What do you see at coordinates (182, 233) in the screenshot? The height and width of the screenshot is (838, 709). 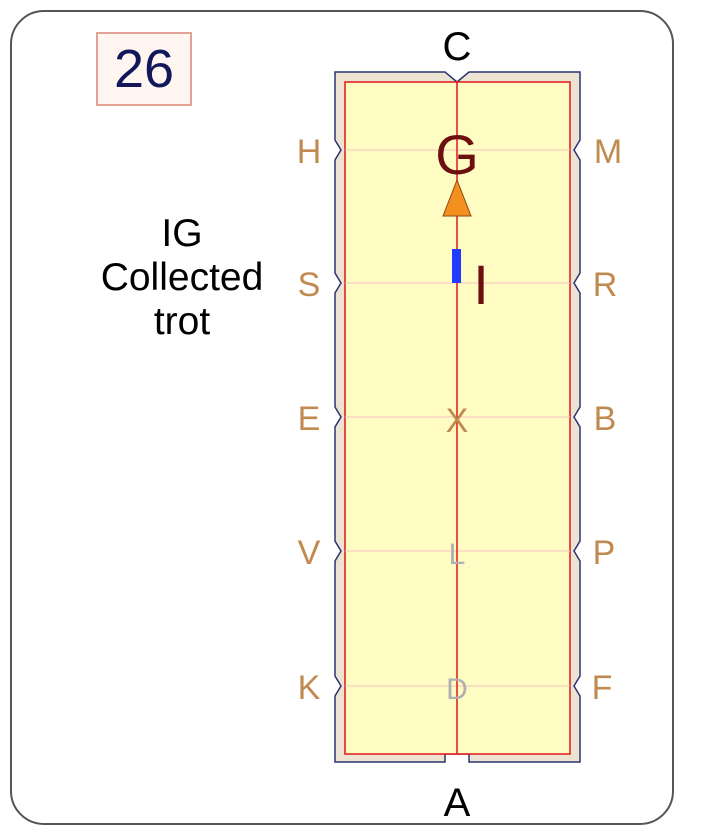 I see `movement-line-1: IG` at bounding box center [182, 233].